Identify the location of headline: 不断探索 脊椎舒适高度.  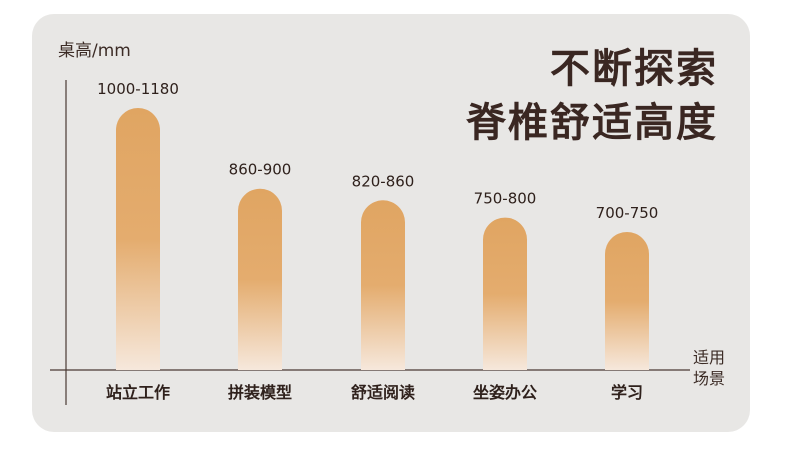
(592, 96).